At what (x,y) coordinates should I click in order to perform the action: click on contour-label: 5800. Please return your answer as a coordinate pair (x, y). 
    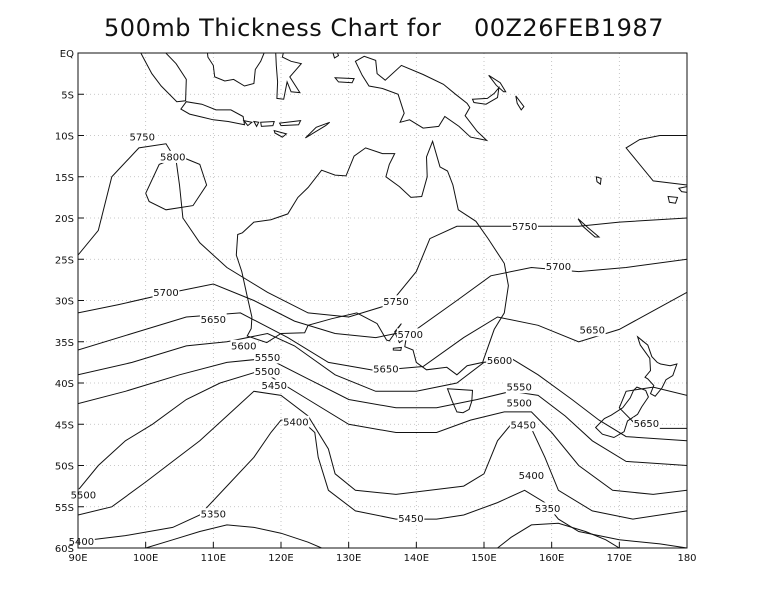
    Looking at the image, I should click on (173, 156).